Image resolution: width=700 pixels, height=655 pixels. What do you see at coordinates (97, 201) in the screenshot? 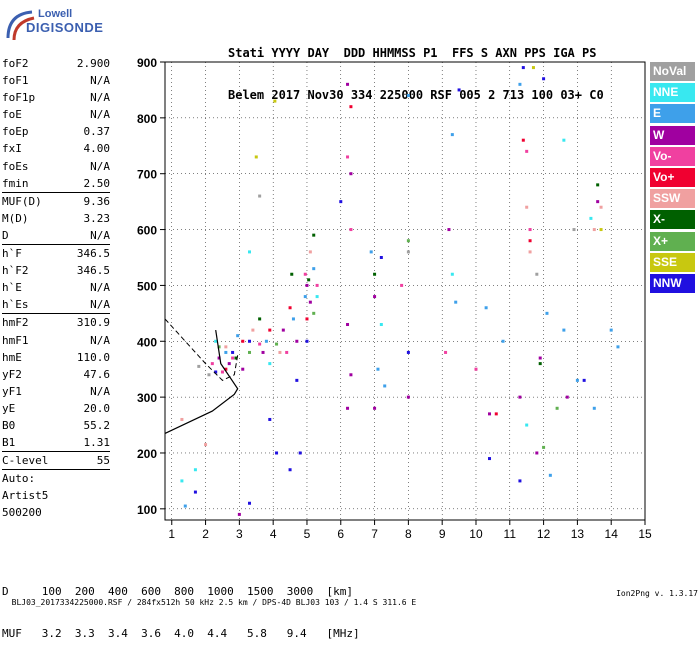
I see `param-value: 9.36` at bounding box center [97, 201].